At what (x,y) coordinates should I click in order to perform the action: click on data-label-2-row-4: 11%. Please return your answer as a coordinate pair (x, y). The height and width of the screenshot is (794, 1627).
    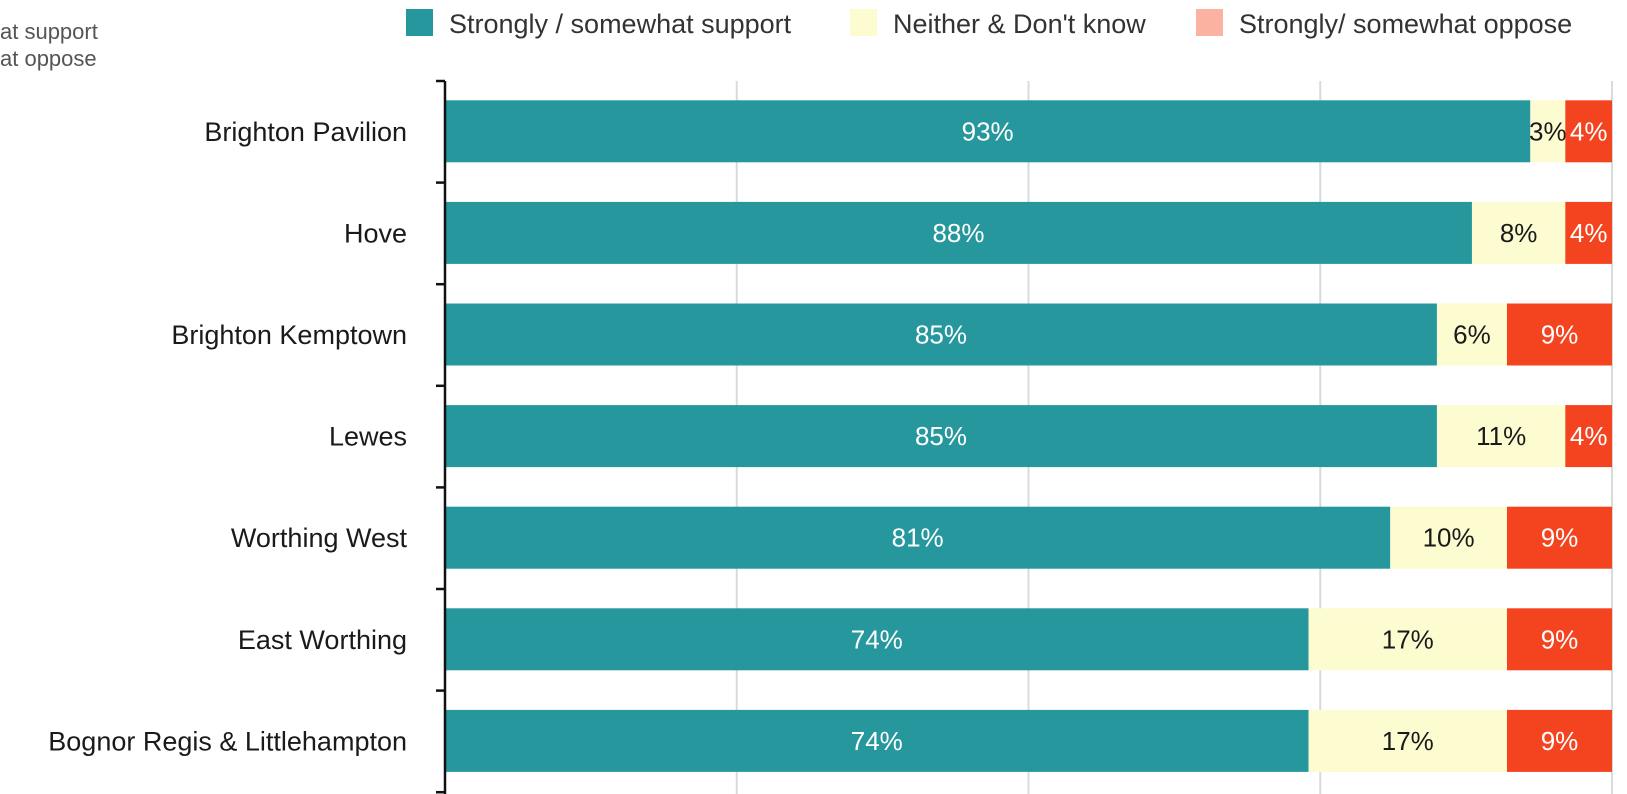
    Looking at the image, I should click on (1501, 436).